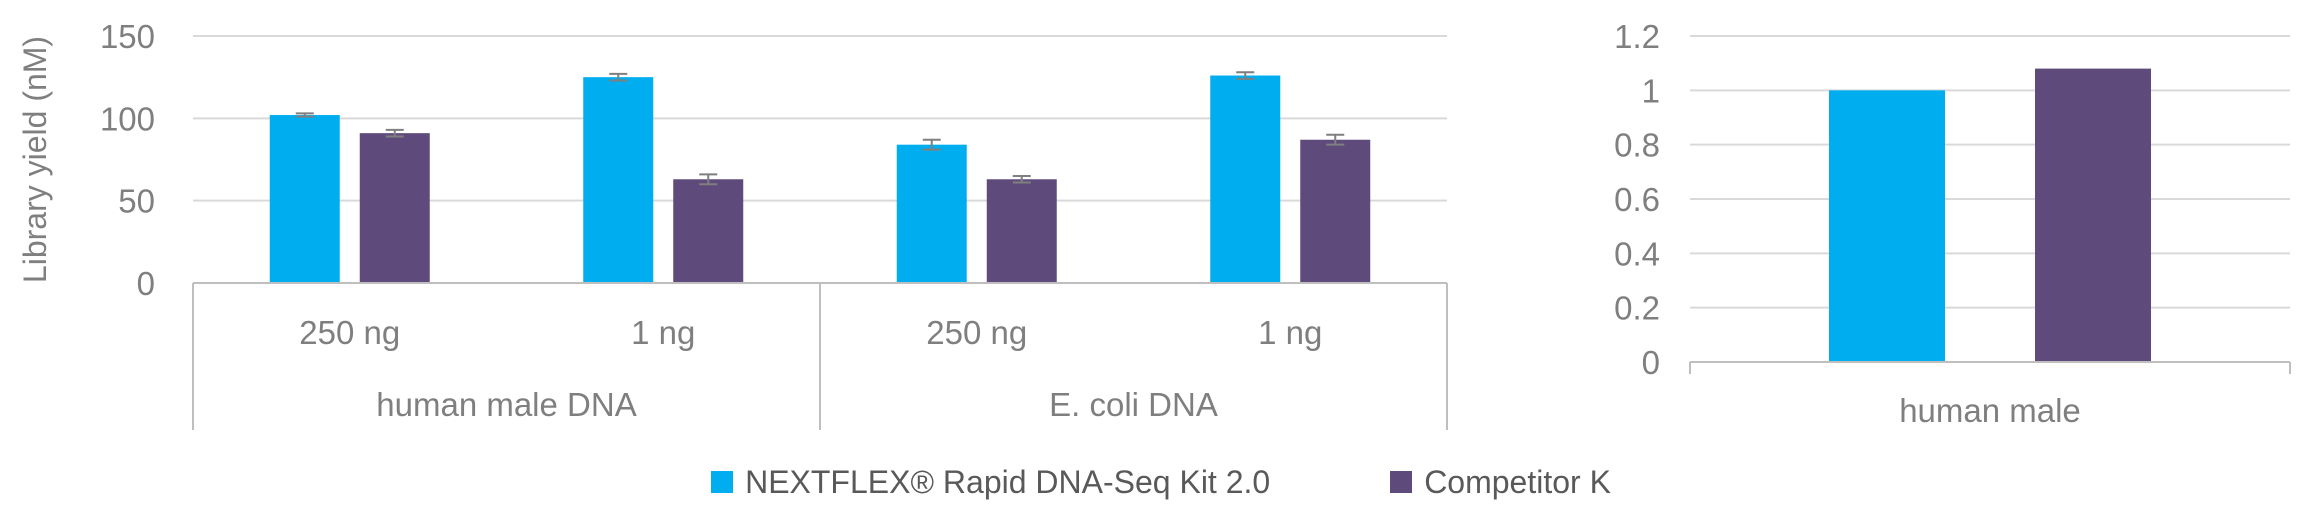 This screenshot has height=520, width=2322. What do you see at coordinates (1651, 90) in the screenshot?
I see `y-tick-label: 1` at bounding box center [1651, 90].